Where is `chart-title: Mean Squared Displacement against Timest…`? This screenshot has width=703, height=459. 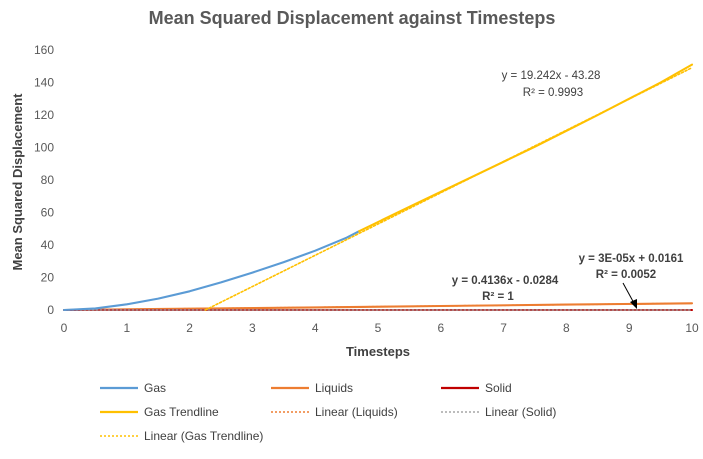 chart-title: Mean Squared Displacement against Timest… is located at coordinates (352, 18).